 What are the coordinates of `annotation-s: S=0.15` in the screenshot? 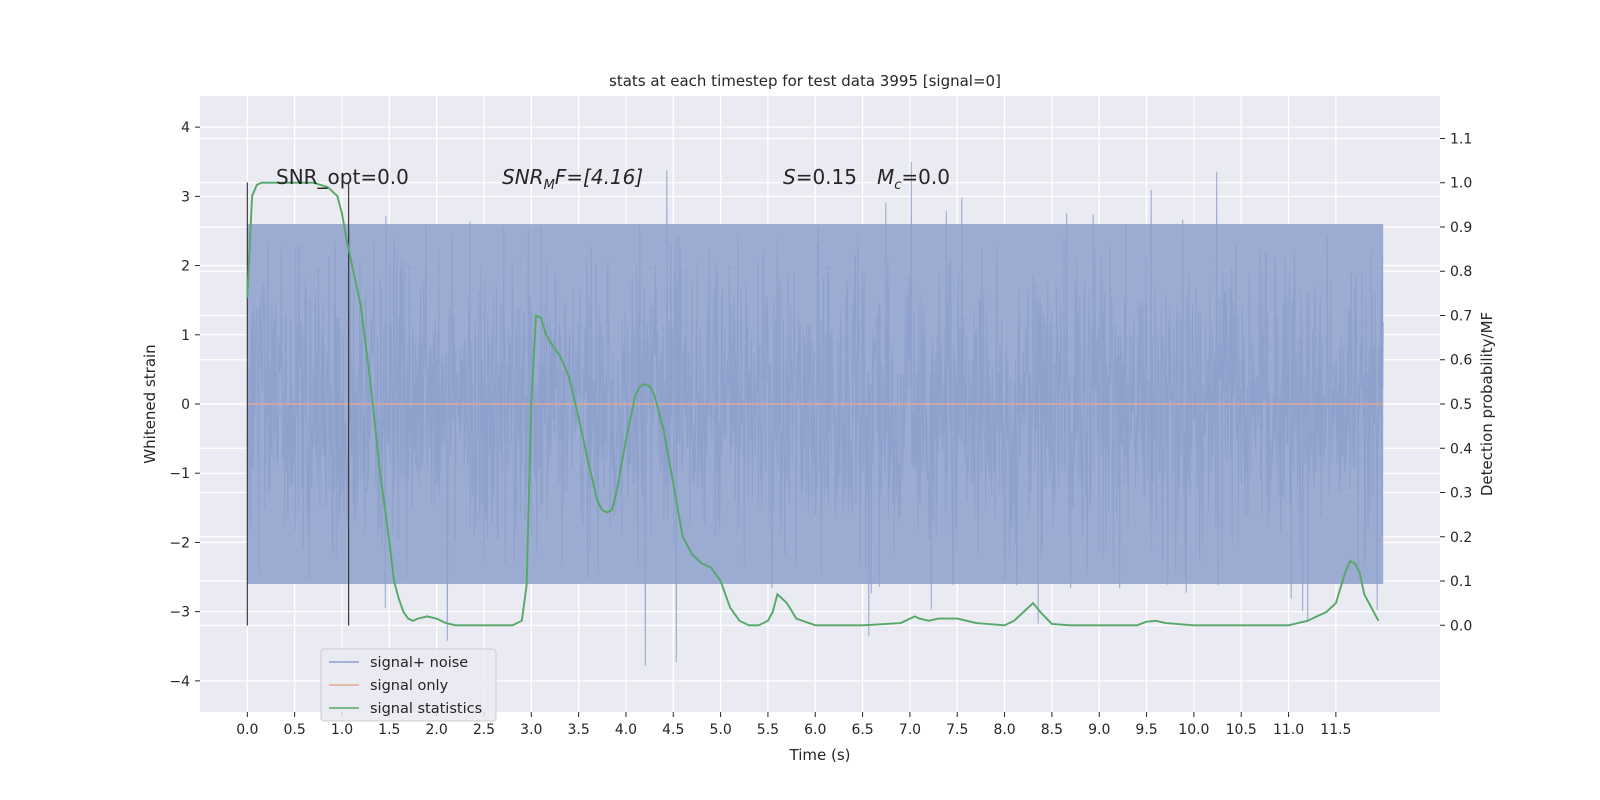 It's located at (820, 177).